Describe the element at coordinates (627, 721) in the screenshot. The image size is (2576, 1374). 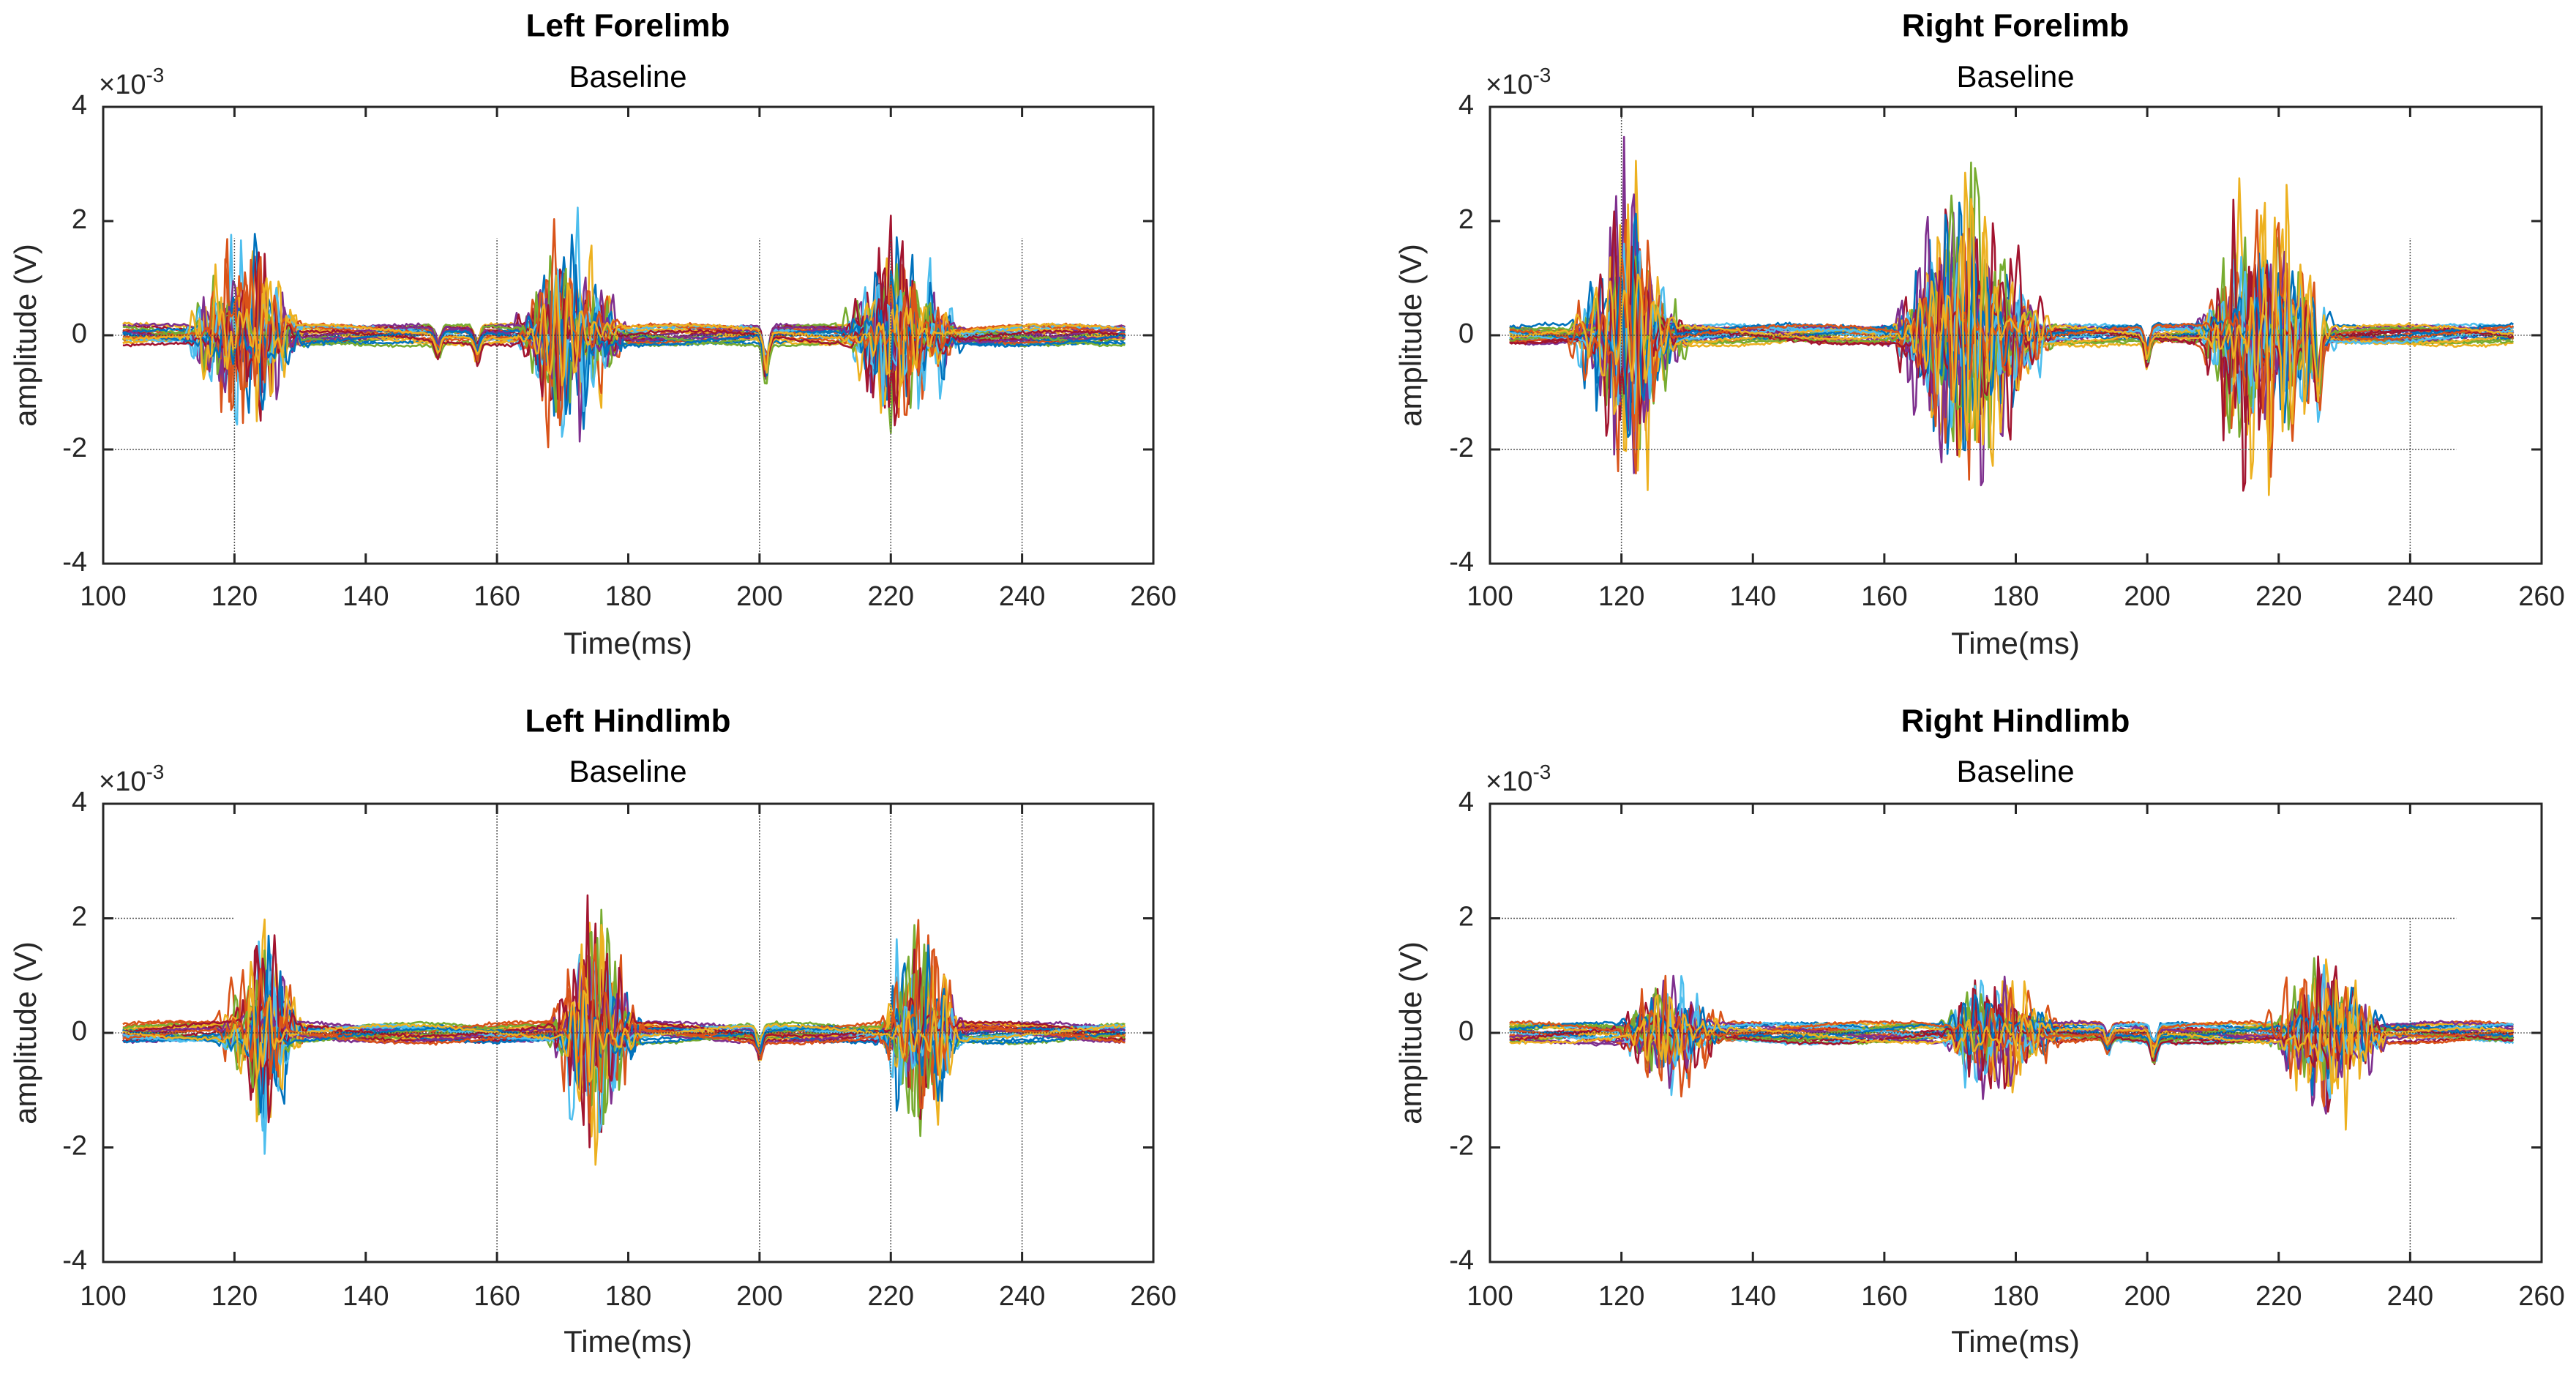
I see `subplot-title: Left Hindlimb` at that location.